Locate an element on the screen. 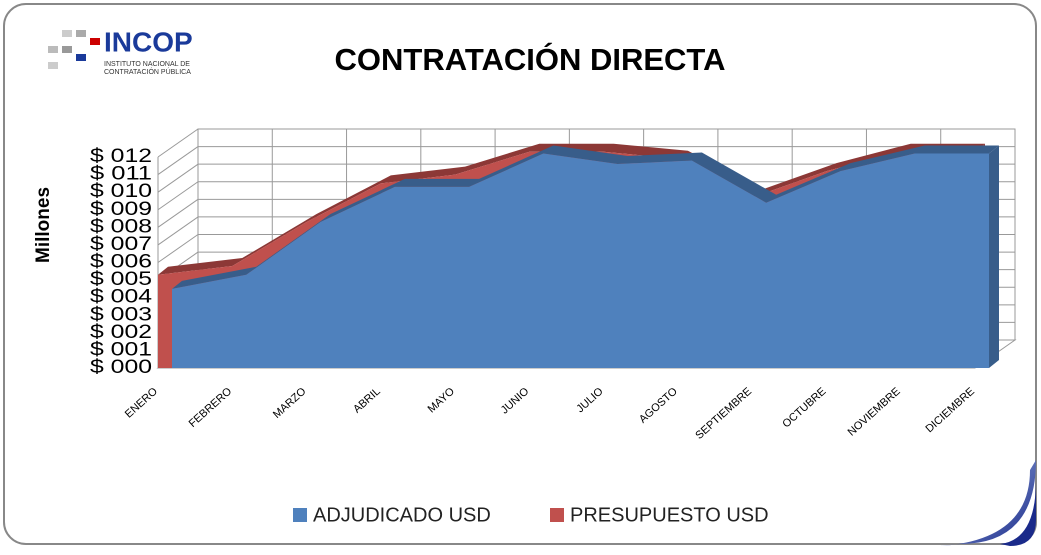 This screenshot has height=555, width=1041. y-tick-label: $ 007 is located at coordinates (121, 244).